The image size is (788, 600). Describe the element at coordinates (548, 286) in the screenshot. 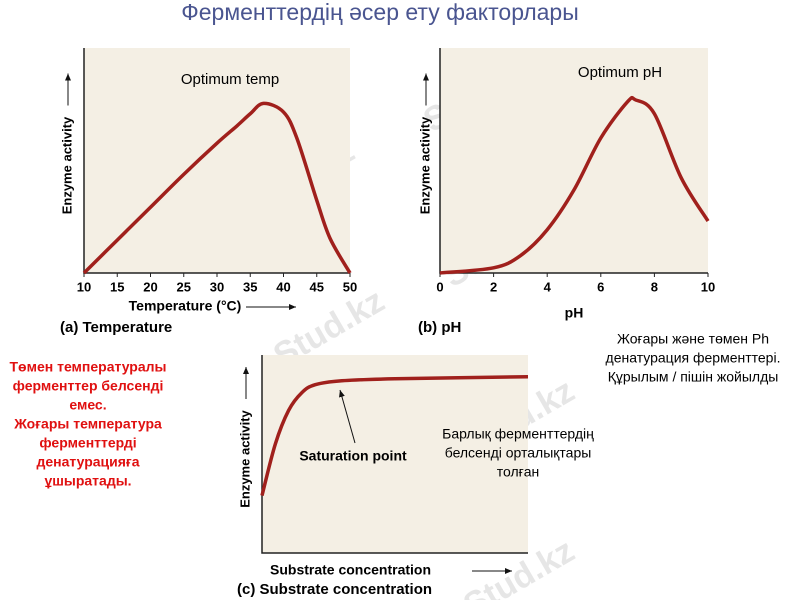

I see `x-tick-label: 4` at that location.